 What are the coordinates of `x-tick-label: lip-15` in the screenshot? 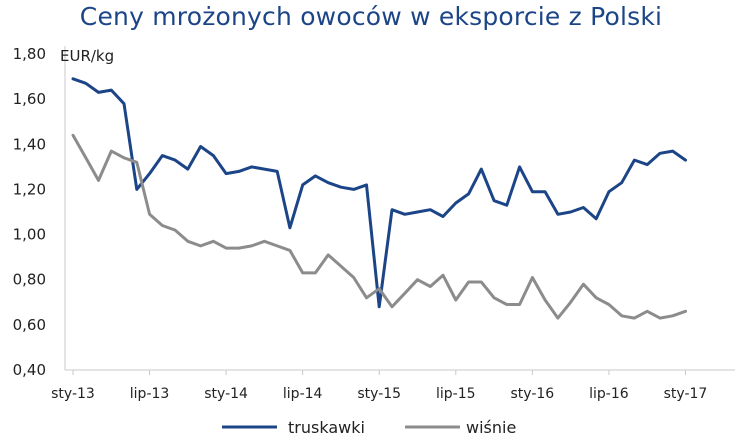 It's located at (456, 394).